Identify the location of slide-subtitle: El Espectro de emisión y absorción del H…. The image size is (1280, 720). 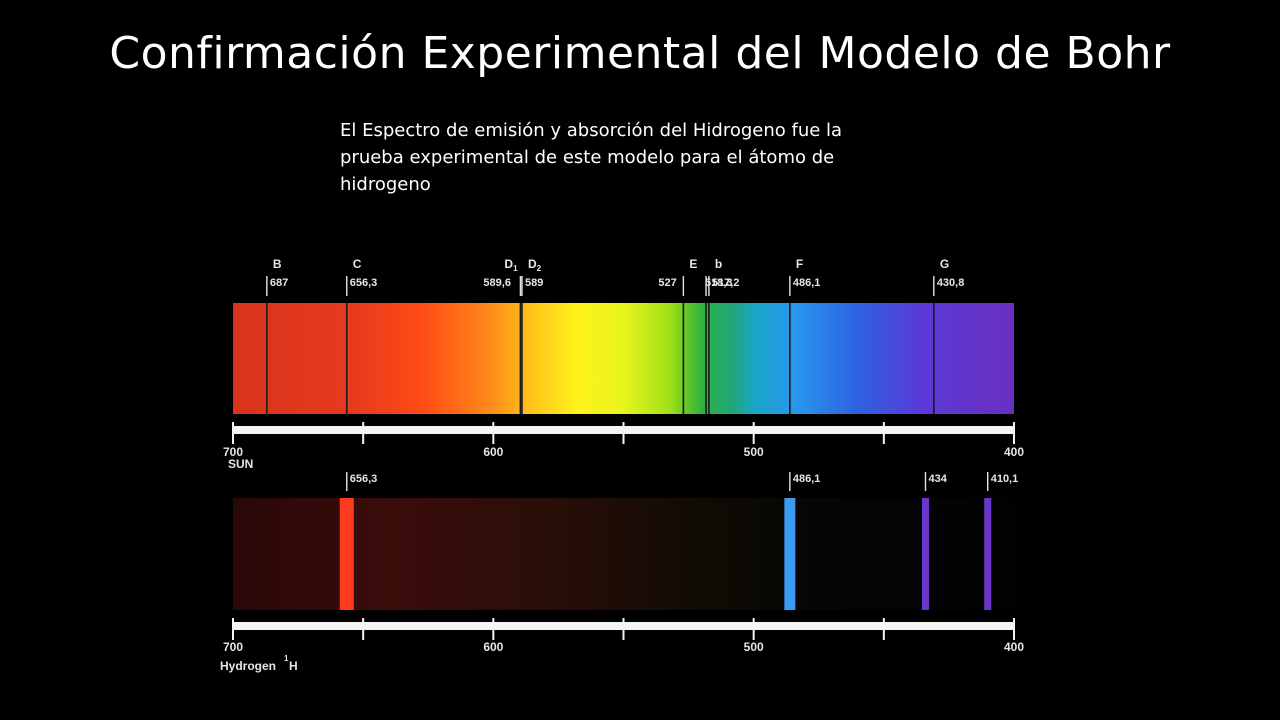
(591, 157).